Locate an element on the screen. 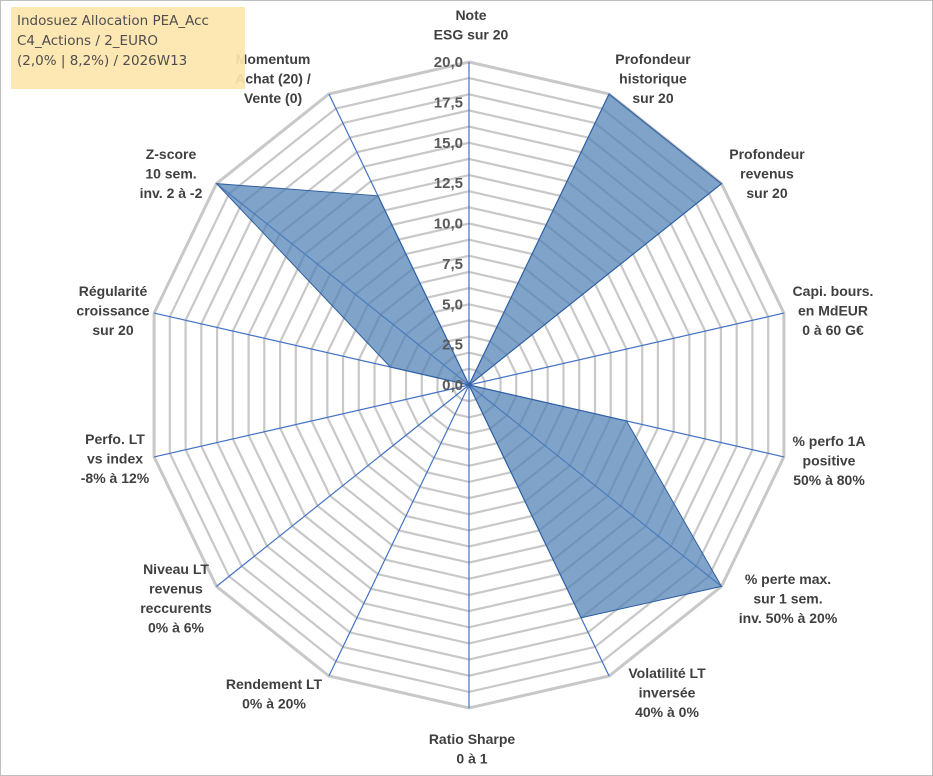  axis-label-line: Vente (0) is located at coordinates (273, 98).